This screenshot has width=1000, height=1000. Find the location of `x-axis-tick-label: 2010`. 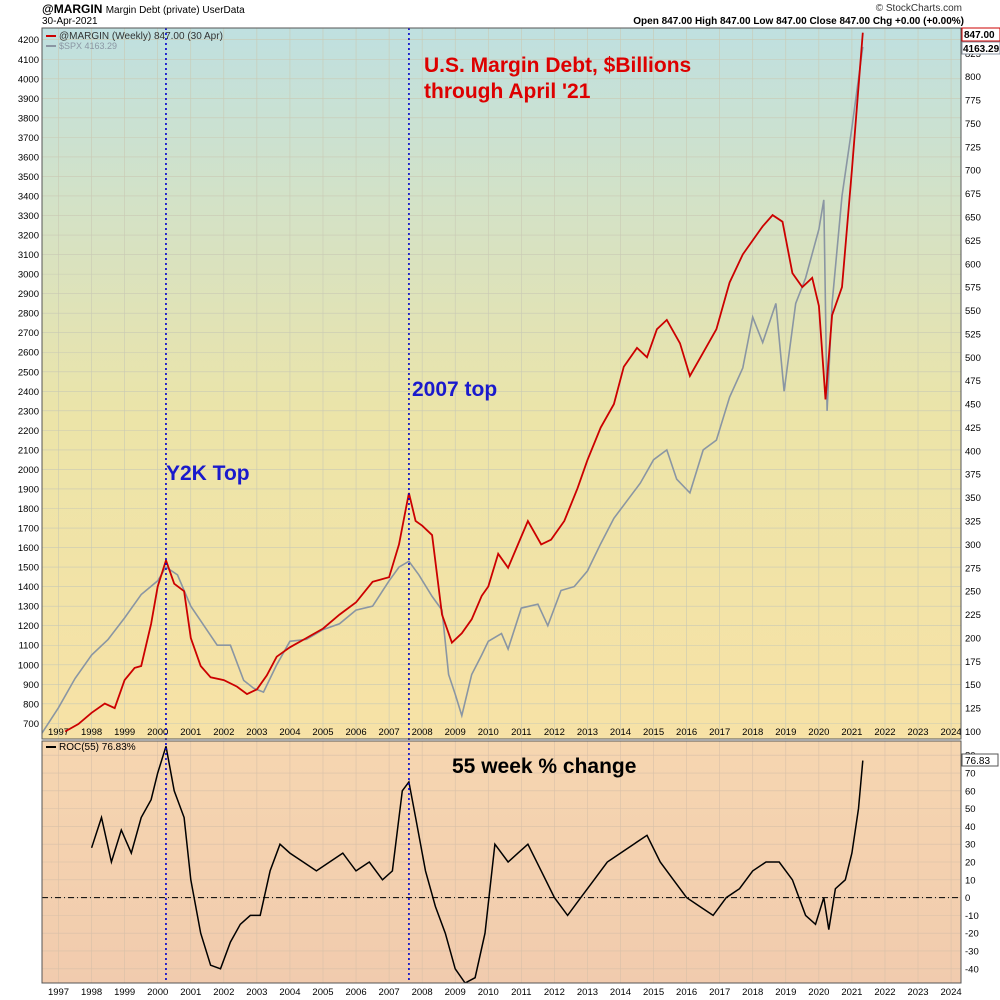

x-axis-tick-label: 2010 is located at coordinates (488, 732).